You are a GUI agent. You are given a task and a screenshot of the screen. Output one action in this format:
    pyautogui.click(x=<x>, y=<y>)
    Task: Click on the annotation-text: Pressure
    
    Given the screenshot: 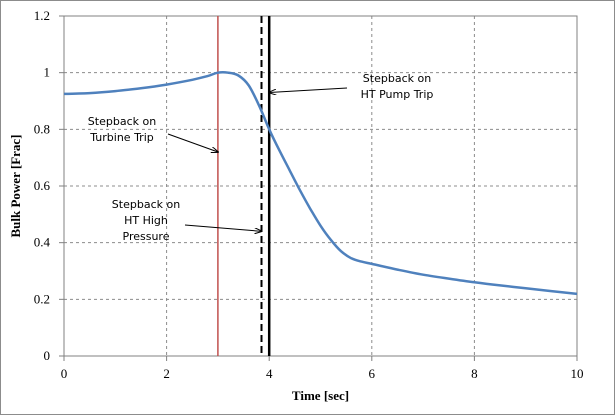 What is the action you would take?
    pyautogui.click(x=146, y=236)
    